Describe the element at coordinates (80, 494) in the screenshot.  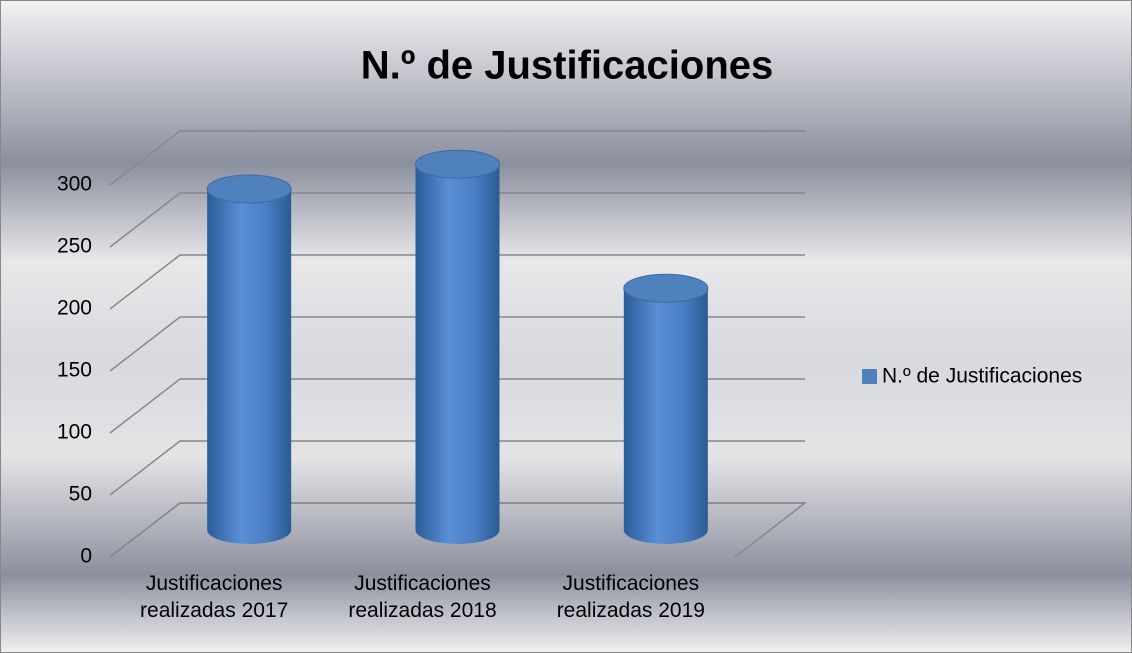
I see `y-tick-label: 50` at that location.